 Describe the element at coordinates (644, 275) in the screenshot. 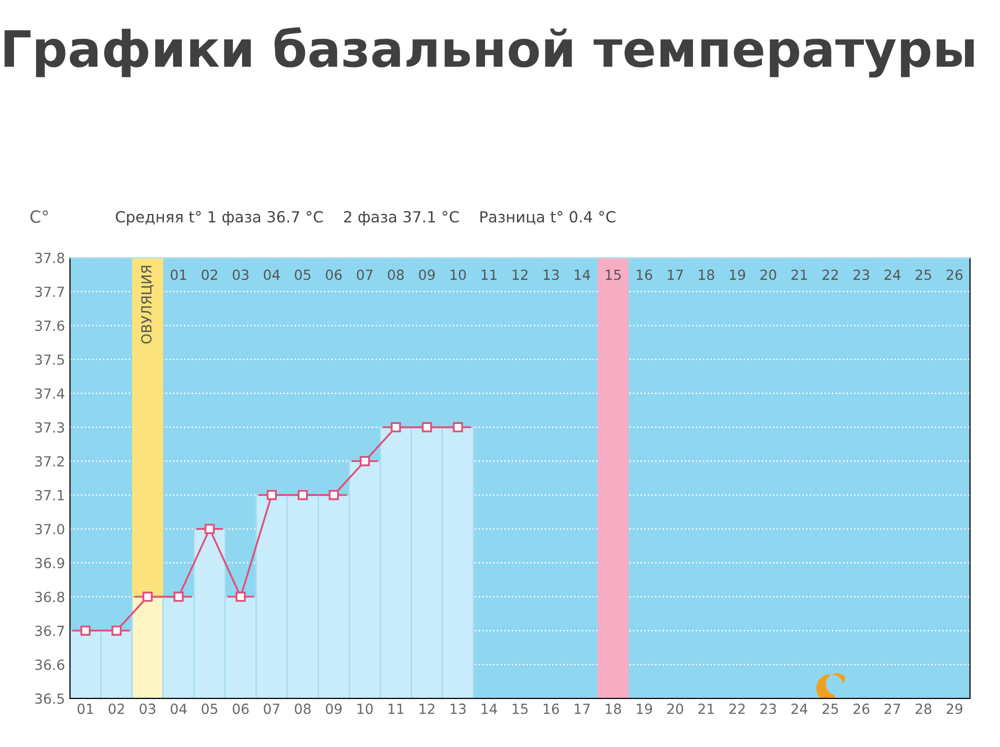

I see `x2-tick-label: 16` at that location.